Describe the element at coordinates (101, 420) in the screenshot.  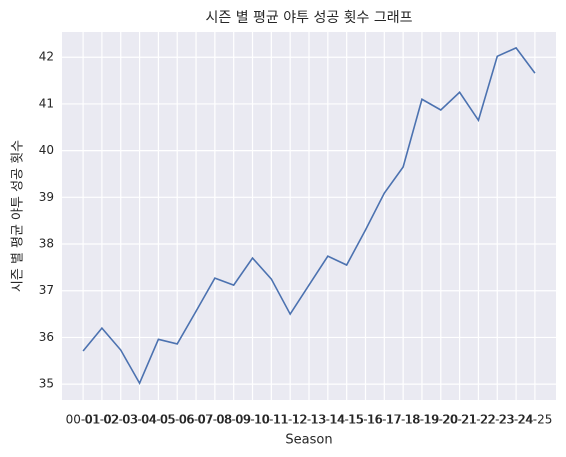
I see `x-tick-label: 01-02` at that location.